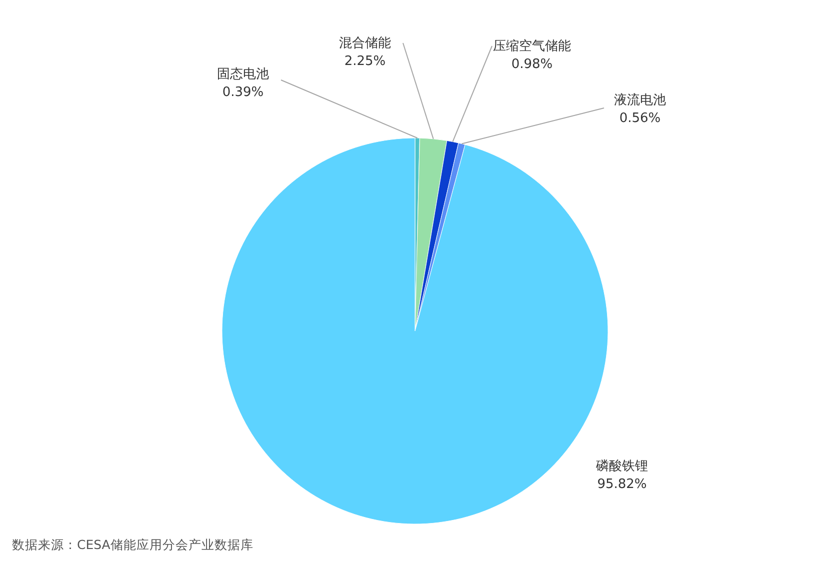 Image resolution: width=830 pixels, height=561 pixels. I want to click on data-label: 0.56%, so click(640, 118).